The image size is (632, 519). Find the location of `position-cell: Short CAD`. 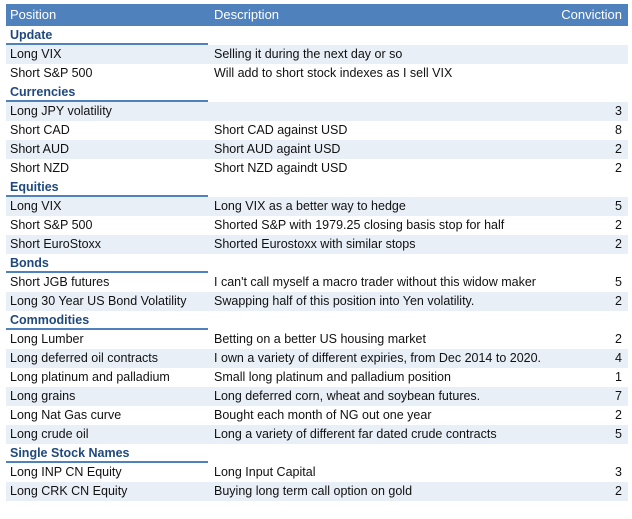

position-cell: Short CAD is located at coordinates (40, 130).